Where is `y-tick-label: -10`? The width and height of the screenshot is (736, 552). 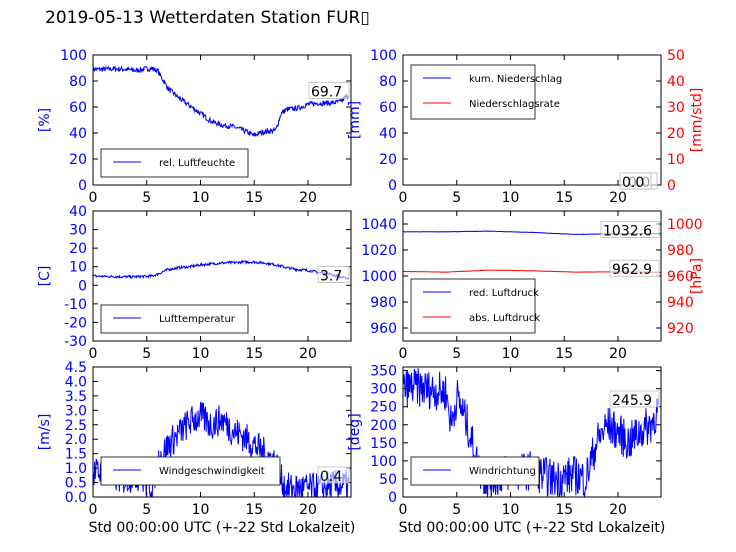
y-tick-label: -10 is located at coordinates (75, 305).